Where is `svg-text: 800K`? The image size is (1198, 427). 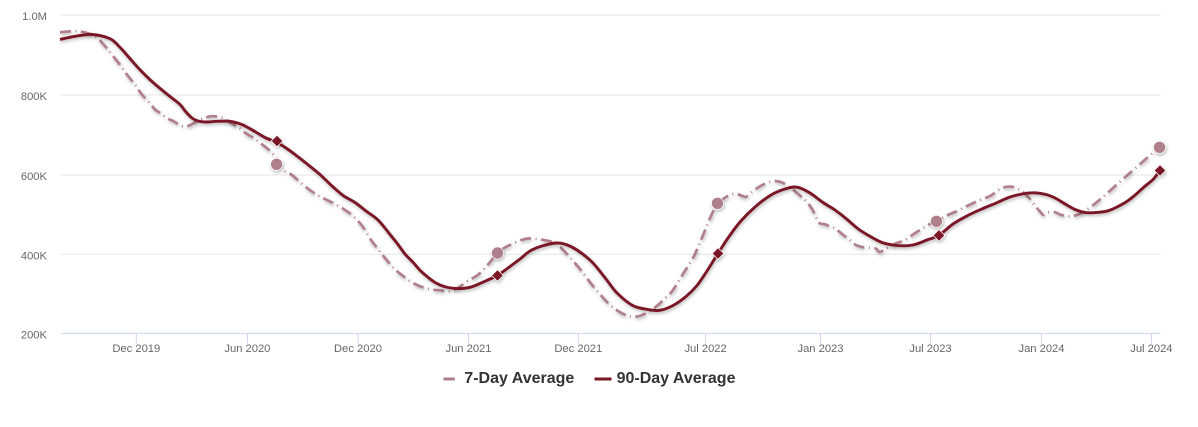
svg-text: 800K is located at coordinates (34, 97).